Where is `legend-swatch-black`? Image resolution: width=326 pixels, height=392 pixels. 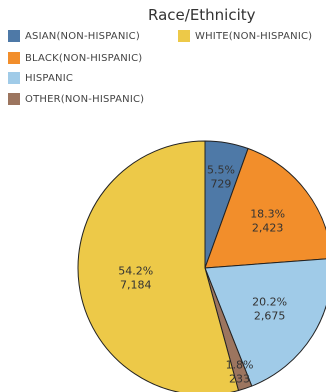 legend-swatch-black is located at coordinates (14, 58).